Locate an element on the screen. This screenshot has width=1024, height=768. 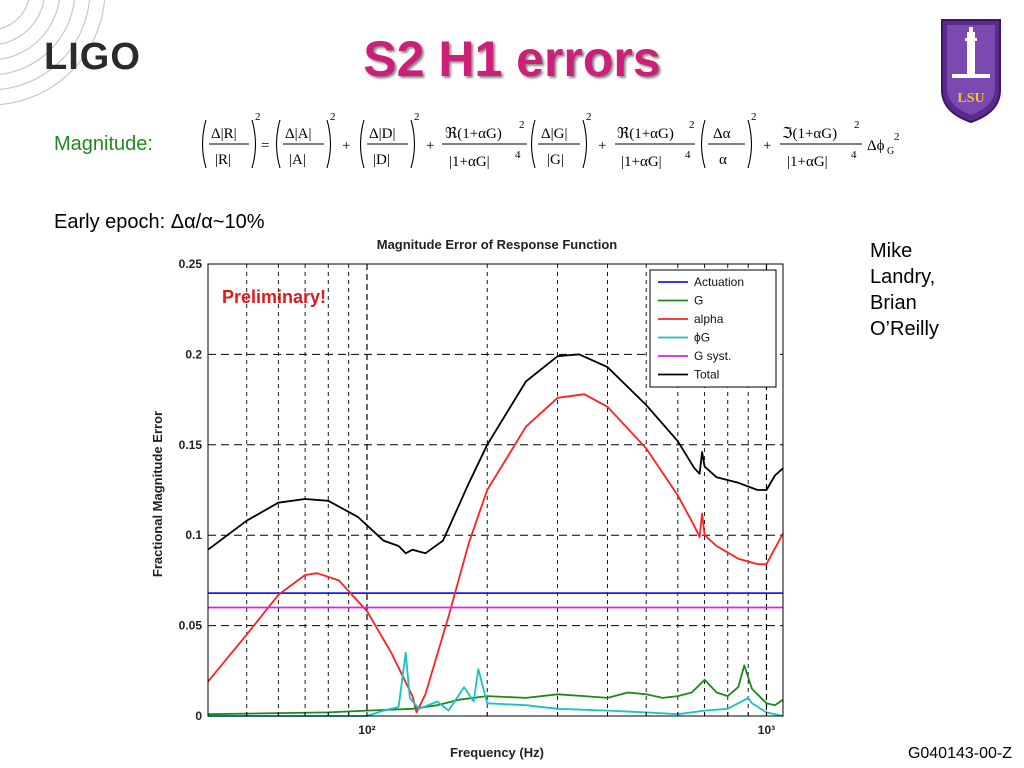
early-epoch-value: ~10% is located at coordinates (238, 222).